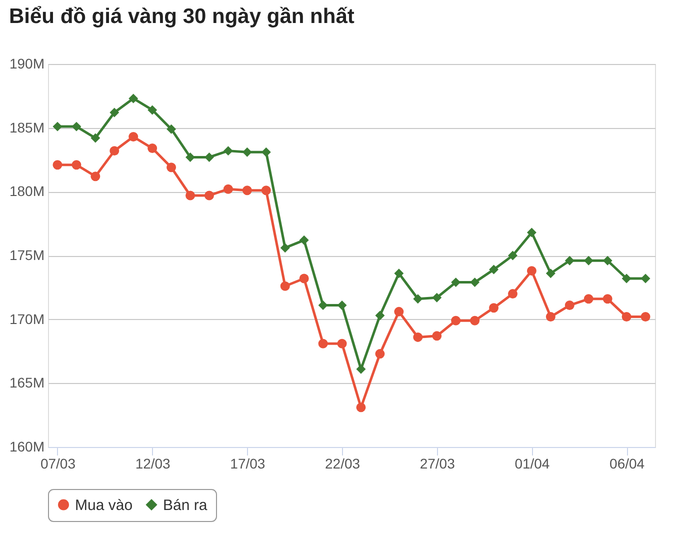 This screenshot has height=542, width=700. Describe the element at coordinates (104, 505) in the screenshot. I see `legend-label: Mua vào` at that location.